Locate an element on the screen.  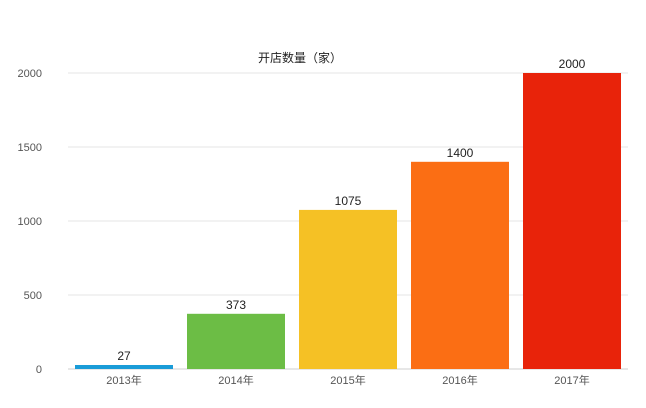
x-tick-label: 2017年 is located at coordinates (571, 380).